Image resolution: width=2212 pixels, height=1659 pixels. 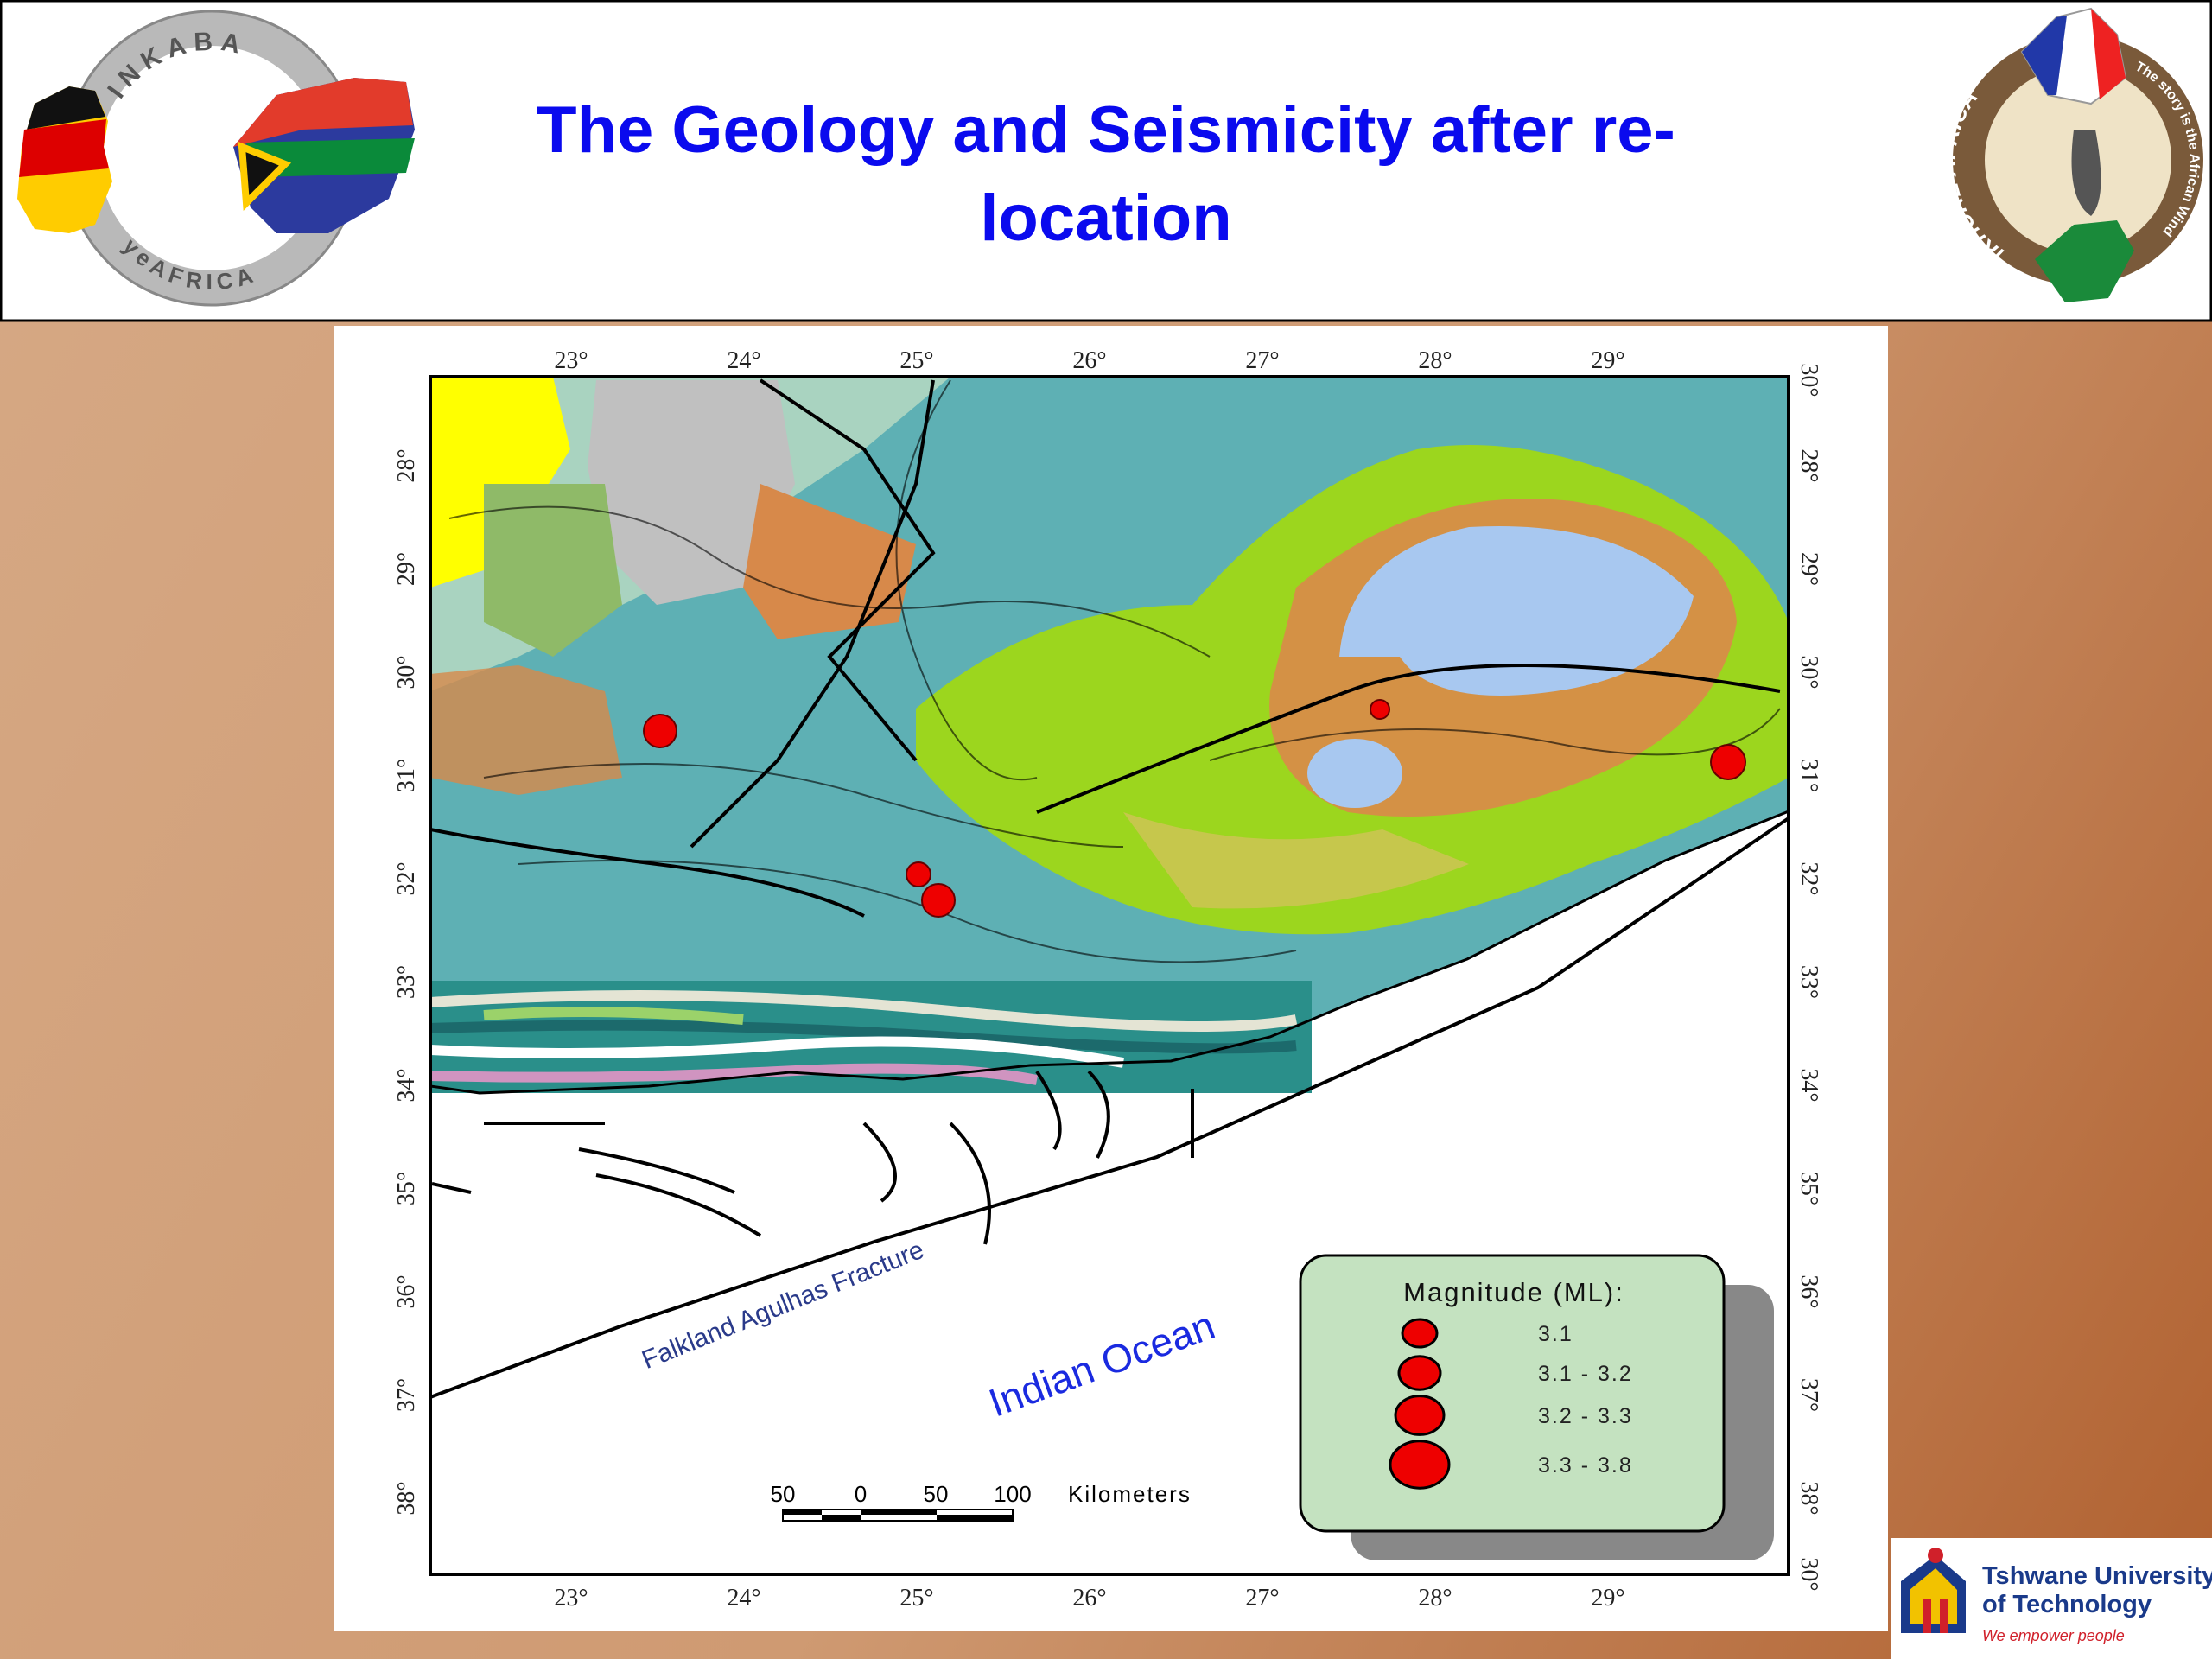 What do you see at coordinates (2053, 1635) in the screenshot?
I see `logo-tagline: We empower people` at bounding box center [2053, 1635].